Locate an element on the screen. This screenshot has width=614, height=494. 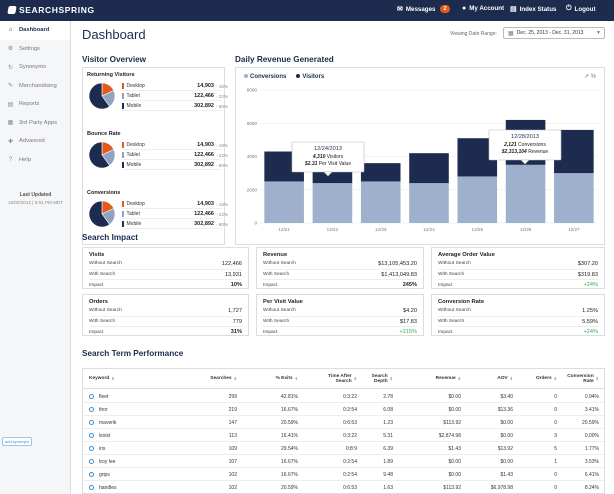
impact-row: Without Search 1,727 is located at coordinates (165, 310).